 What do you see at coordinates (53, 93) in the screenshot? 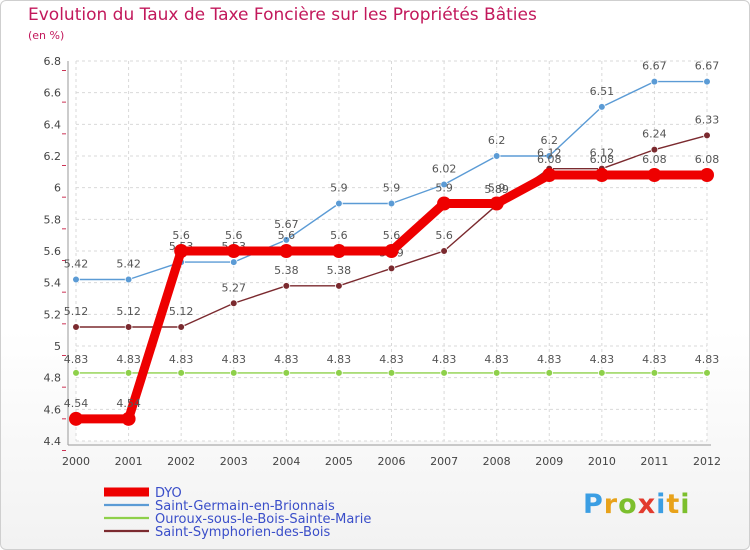
I see `y-tick-label: 6.6` at bounding box center [53, 93].